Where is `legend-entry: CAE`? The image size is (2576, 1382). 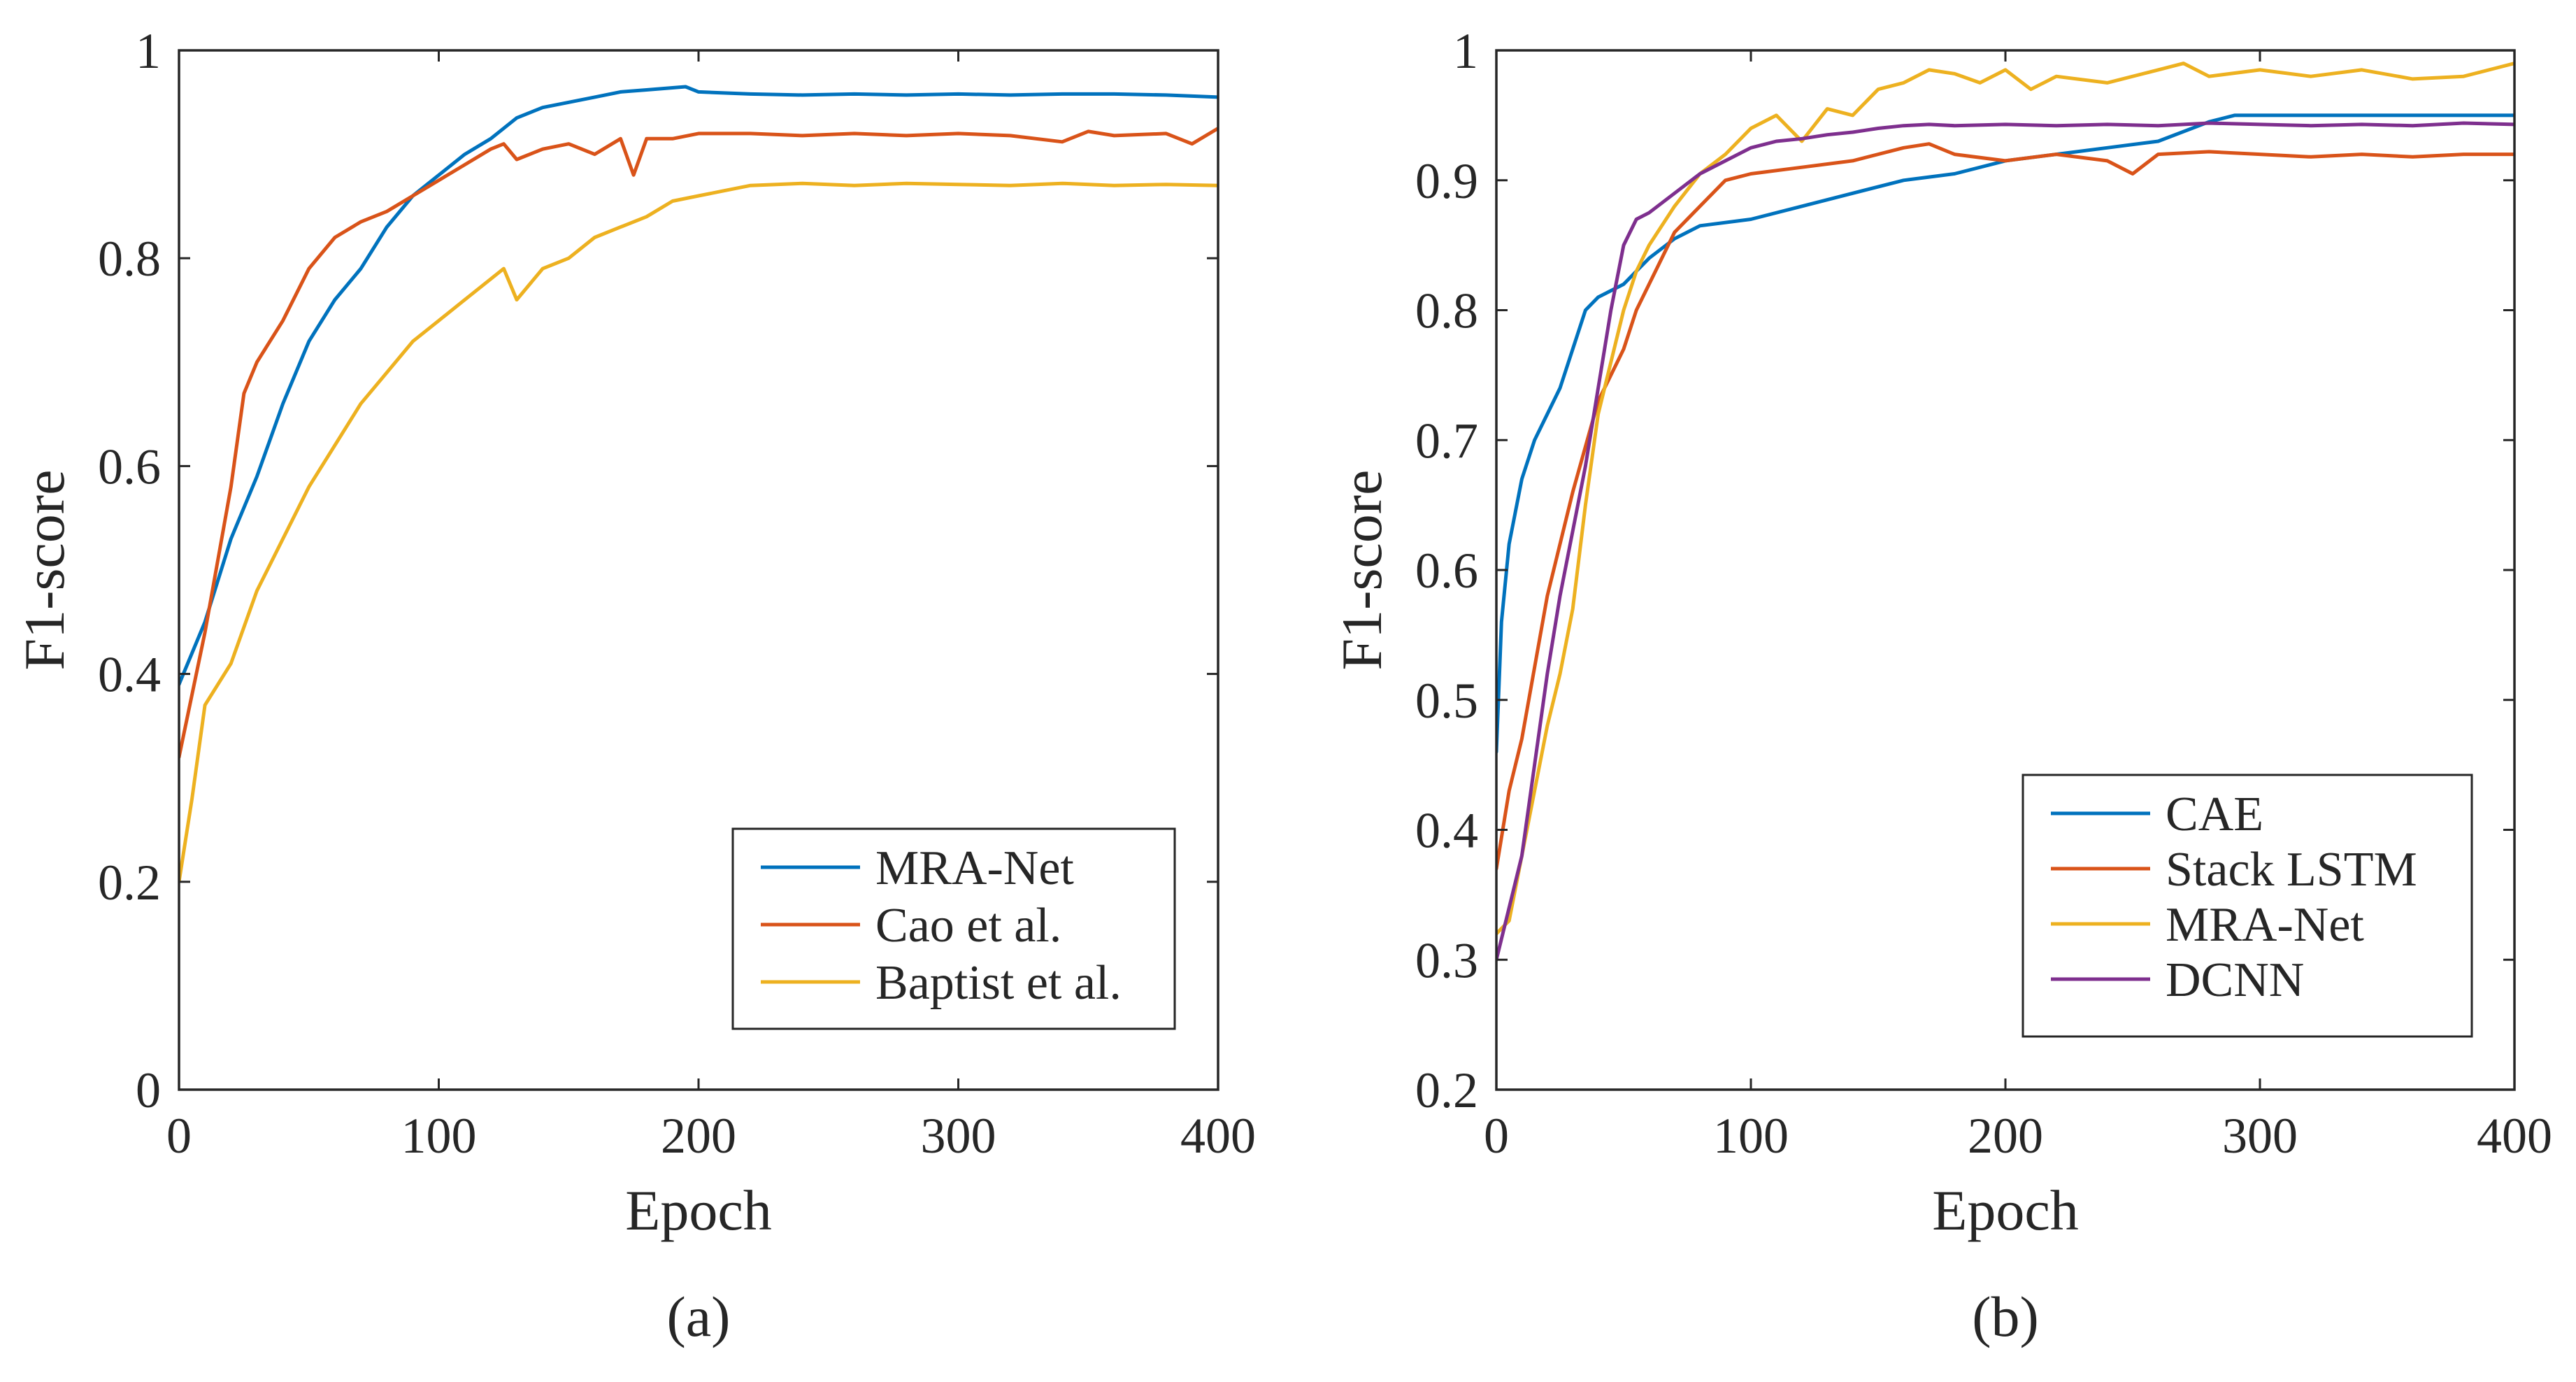 legend-entry: CAE is located at coordinates (2214, 815).